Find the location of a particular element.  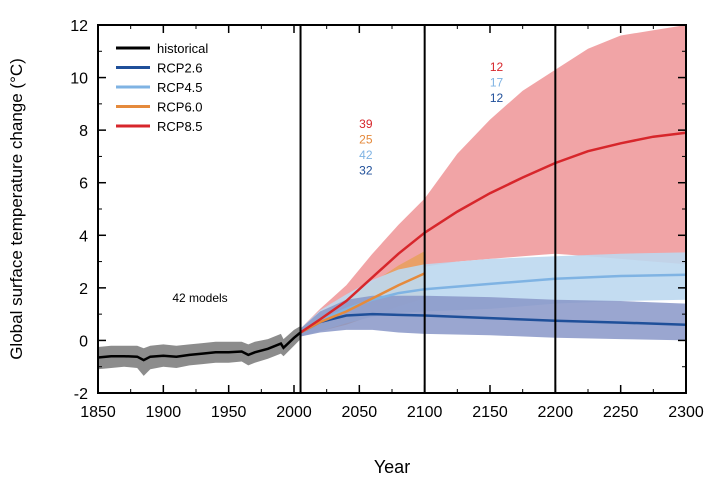

y-tick-label: 0 is located at coordinates (83, 341).